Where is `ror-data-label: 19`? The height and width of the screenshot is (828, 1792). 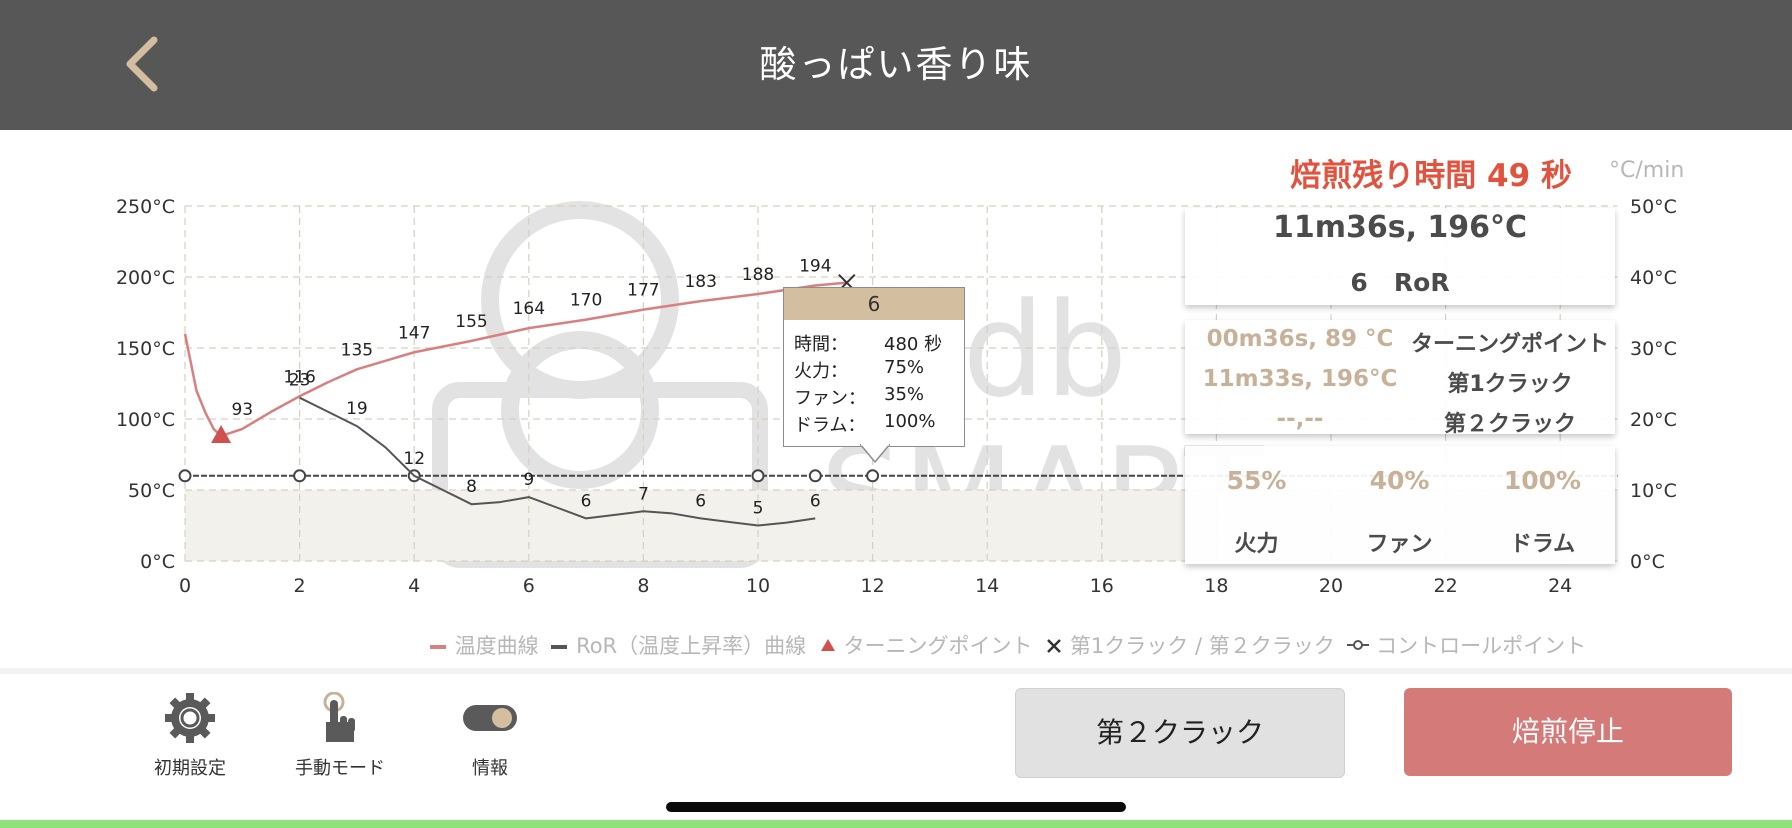 ror-data-label: 19 is located at coordinates (357, 409).